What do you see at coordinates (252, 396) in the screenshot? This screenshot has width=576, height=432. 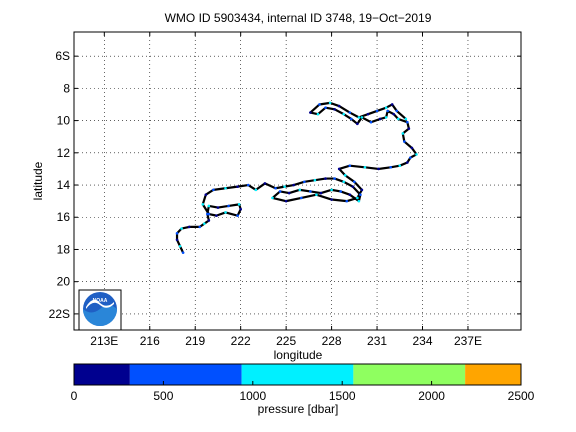 I see `colorbar-tick-label: 1000` at bounding box center [252, 396].